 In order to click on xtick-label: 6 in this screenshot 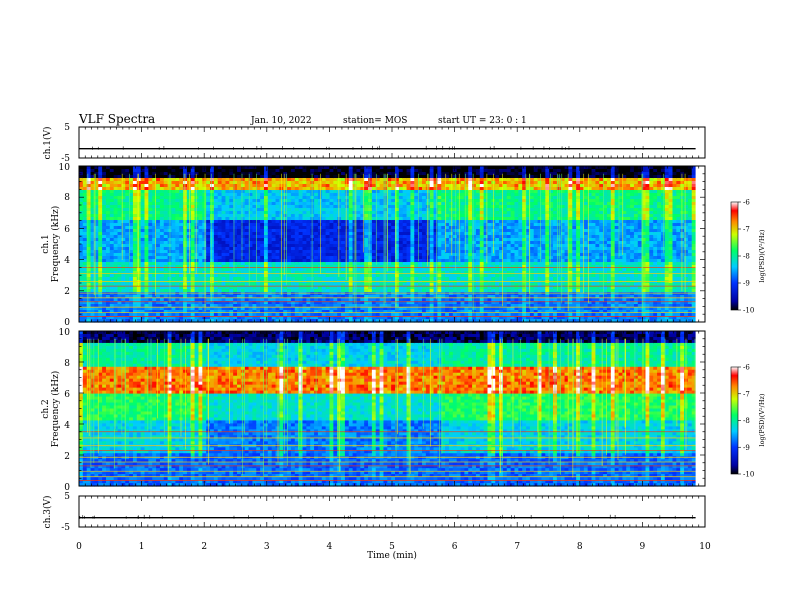, I will do `click(455, 547)`.